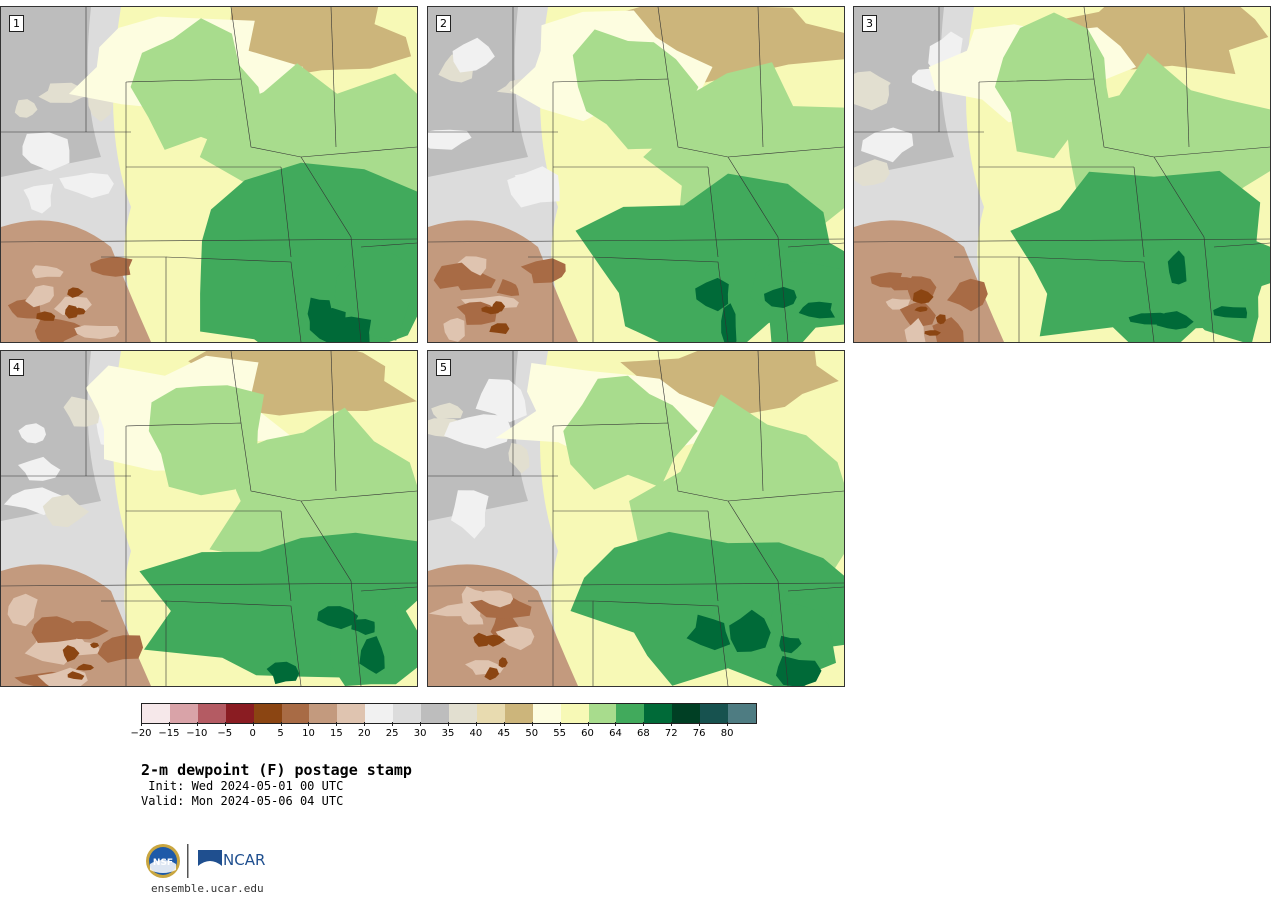 The height and width of the screenshot is (901, 1280). Describe the element at coordinates (197, 733) in the screenshot. I see `colorbar-tick-label: −10` at that location.